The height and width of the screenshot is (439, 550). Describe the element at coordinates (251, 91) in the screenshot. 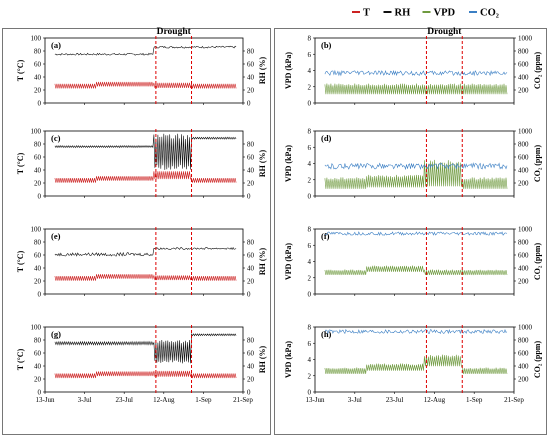

I see `ytick-label-right-a-1: 20` at that location.